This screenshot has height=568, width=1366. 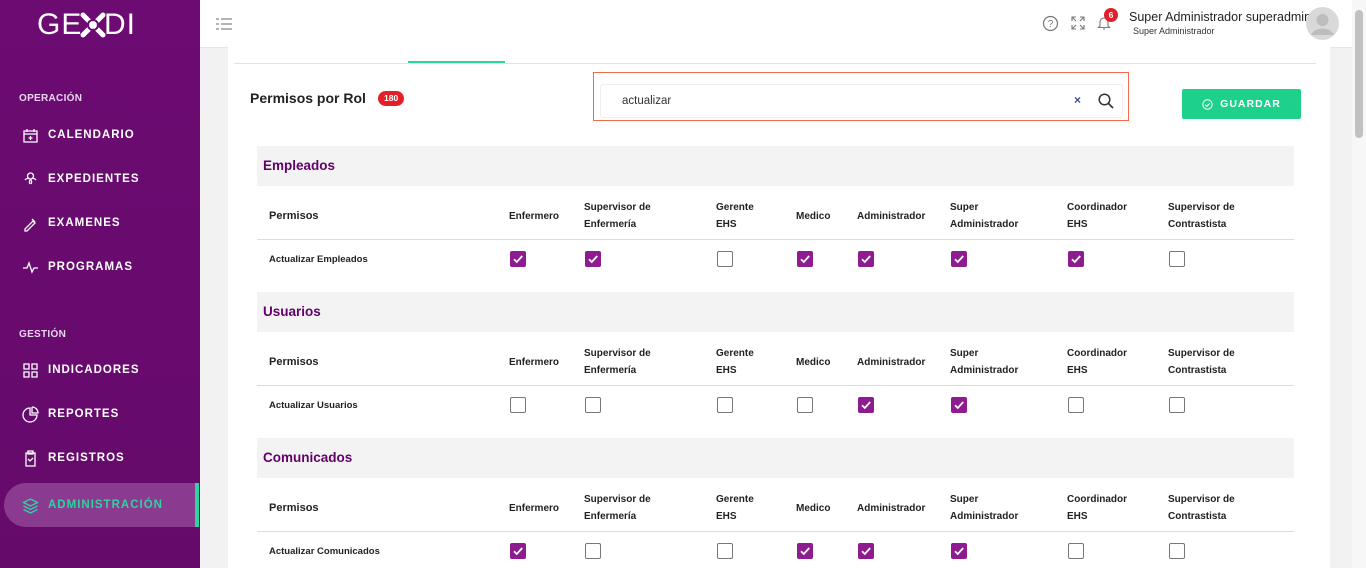 What do you see at coordinates (308, 98) in the screenshot?
I see `page-title: Permisos por Rol` at bounding box center [308, 98].